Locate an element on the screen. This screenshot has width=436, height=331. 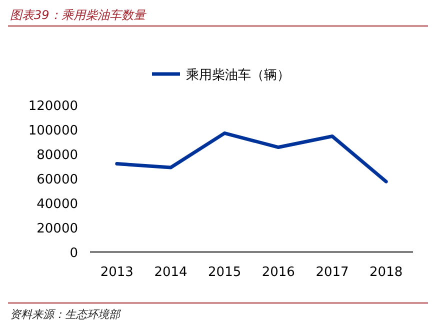
x-tick-label: 2018 is located at coordinates (386, 272).